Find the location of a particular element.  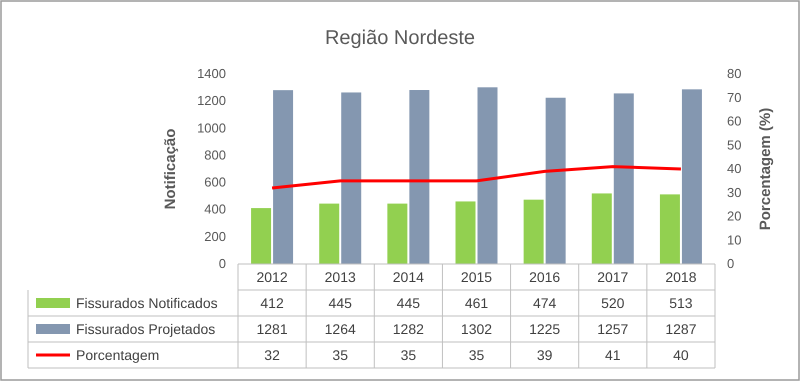

legend-label: Fissurados Notificados is located at coordinates (147, 303).